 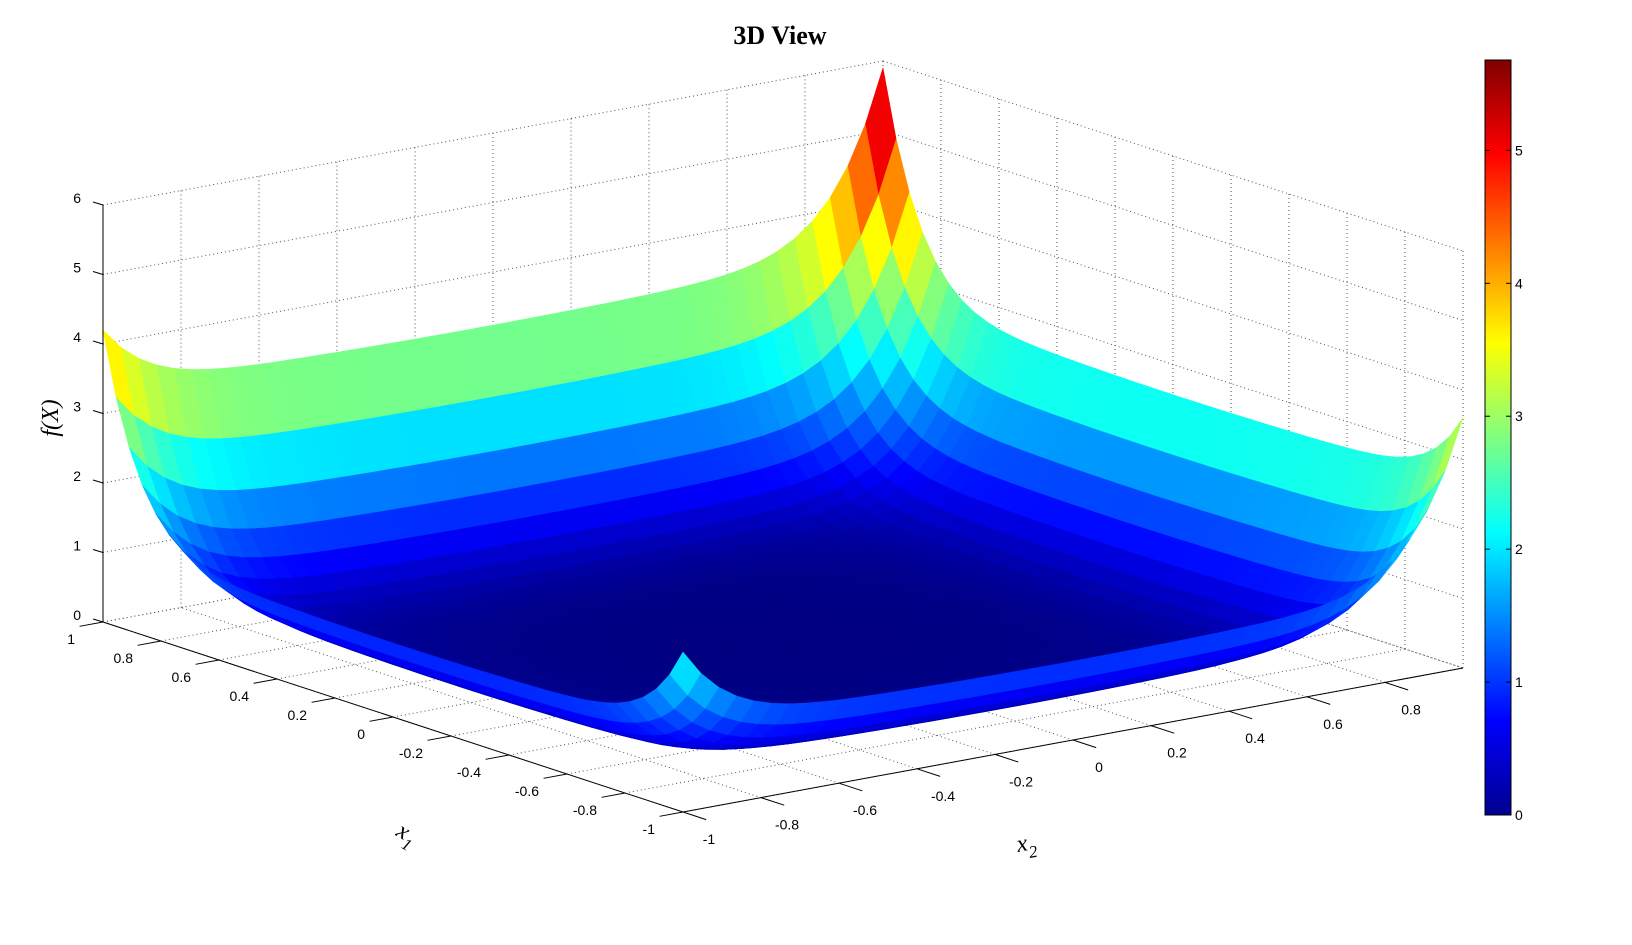 I want to click on colorbar-ticks: 0 1 2 3 4 5, so click(x=1504, y=482).